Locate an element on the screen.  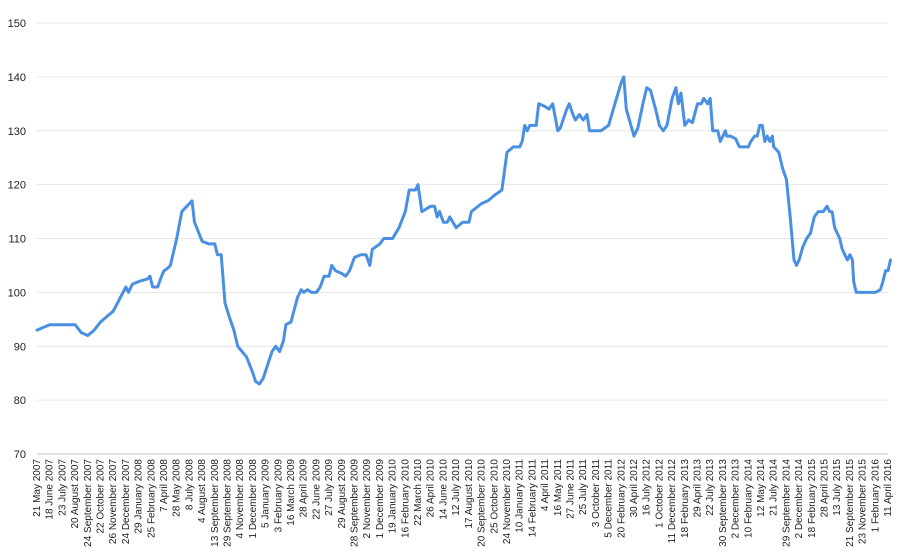
y-tick-label: 140 is located at coordinates (17, 78).